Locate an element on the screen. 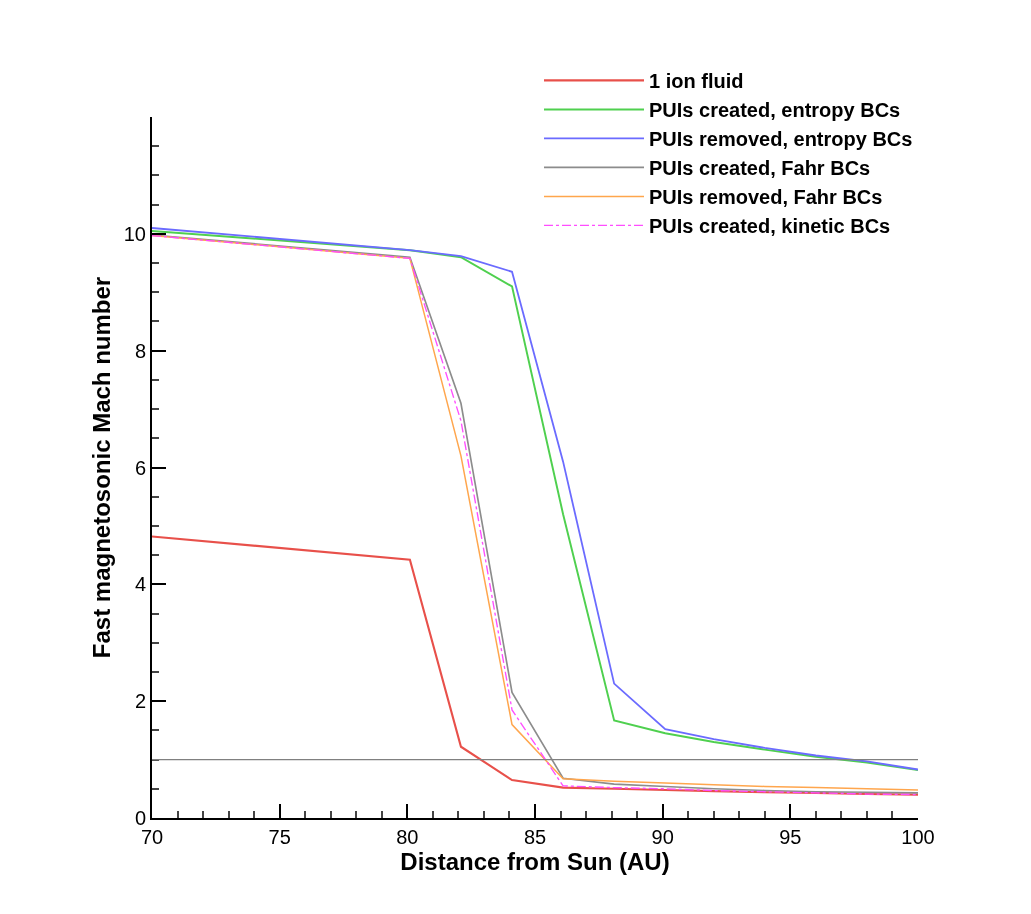 This screenshot has width=1031, height=914. y-tick-label: 2 is located at coordinates (140, 701).